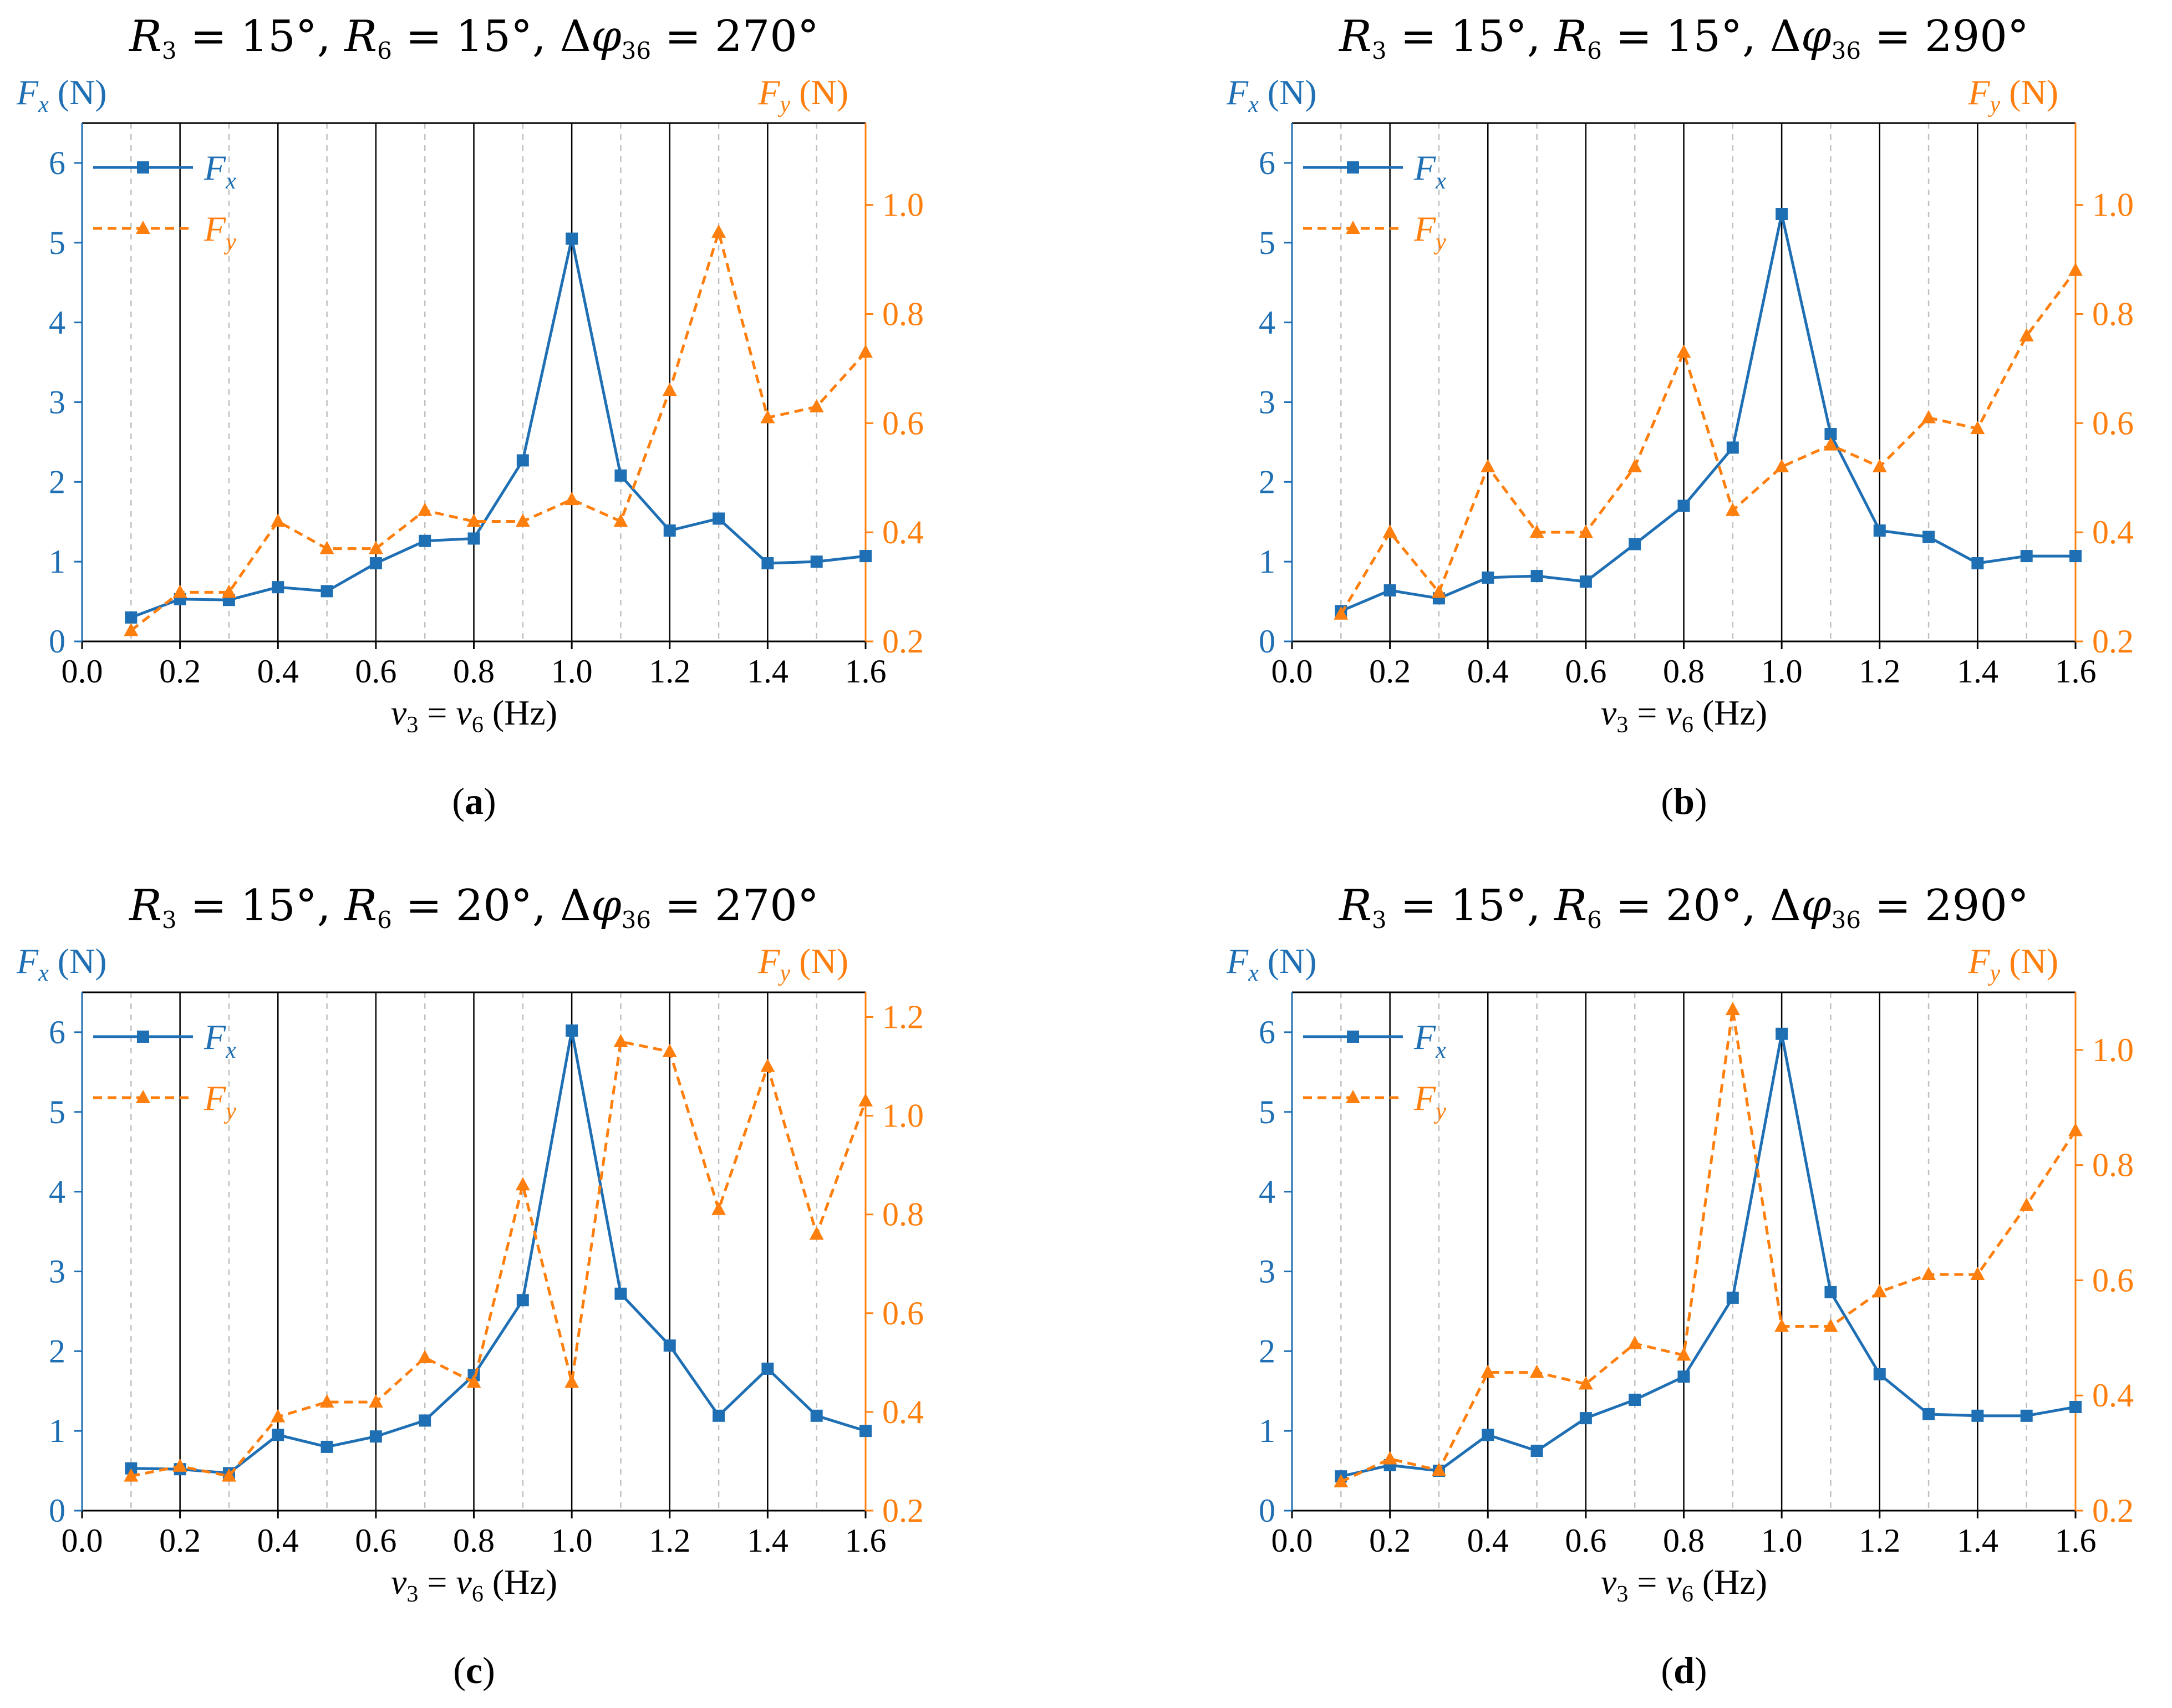  Describe the element at coordinates (1488, 671) in the screenshot. I see `x-tick-label: 0.4` at that location.